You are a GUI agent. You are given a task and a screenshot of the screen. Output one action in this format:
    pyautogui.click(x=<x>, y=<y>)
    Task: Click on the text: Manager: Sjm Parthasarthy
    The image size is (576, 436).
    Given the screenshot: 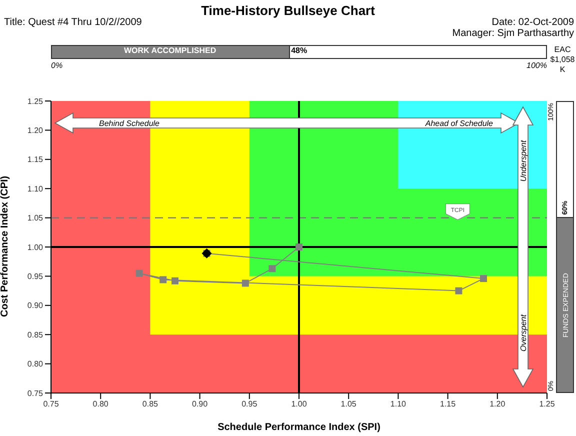 What is the action you would take?
    pyautogui.click(x=513, y=33)
    